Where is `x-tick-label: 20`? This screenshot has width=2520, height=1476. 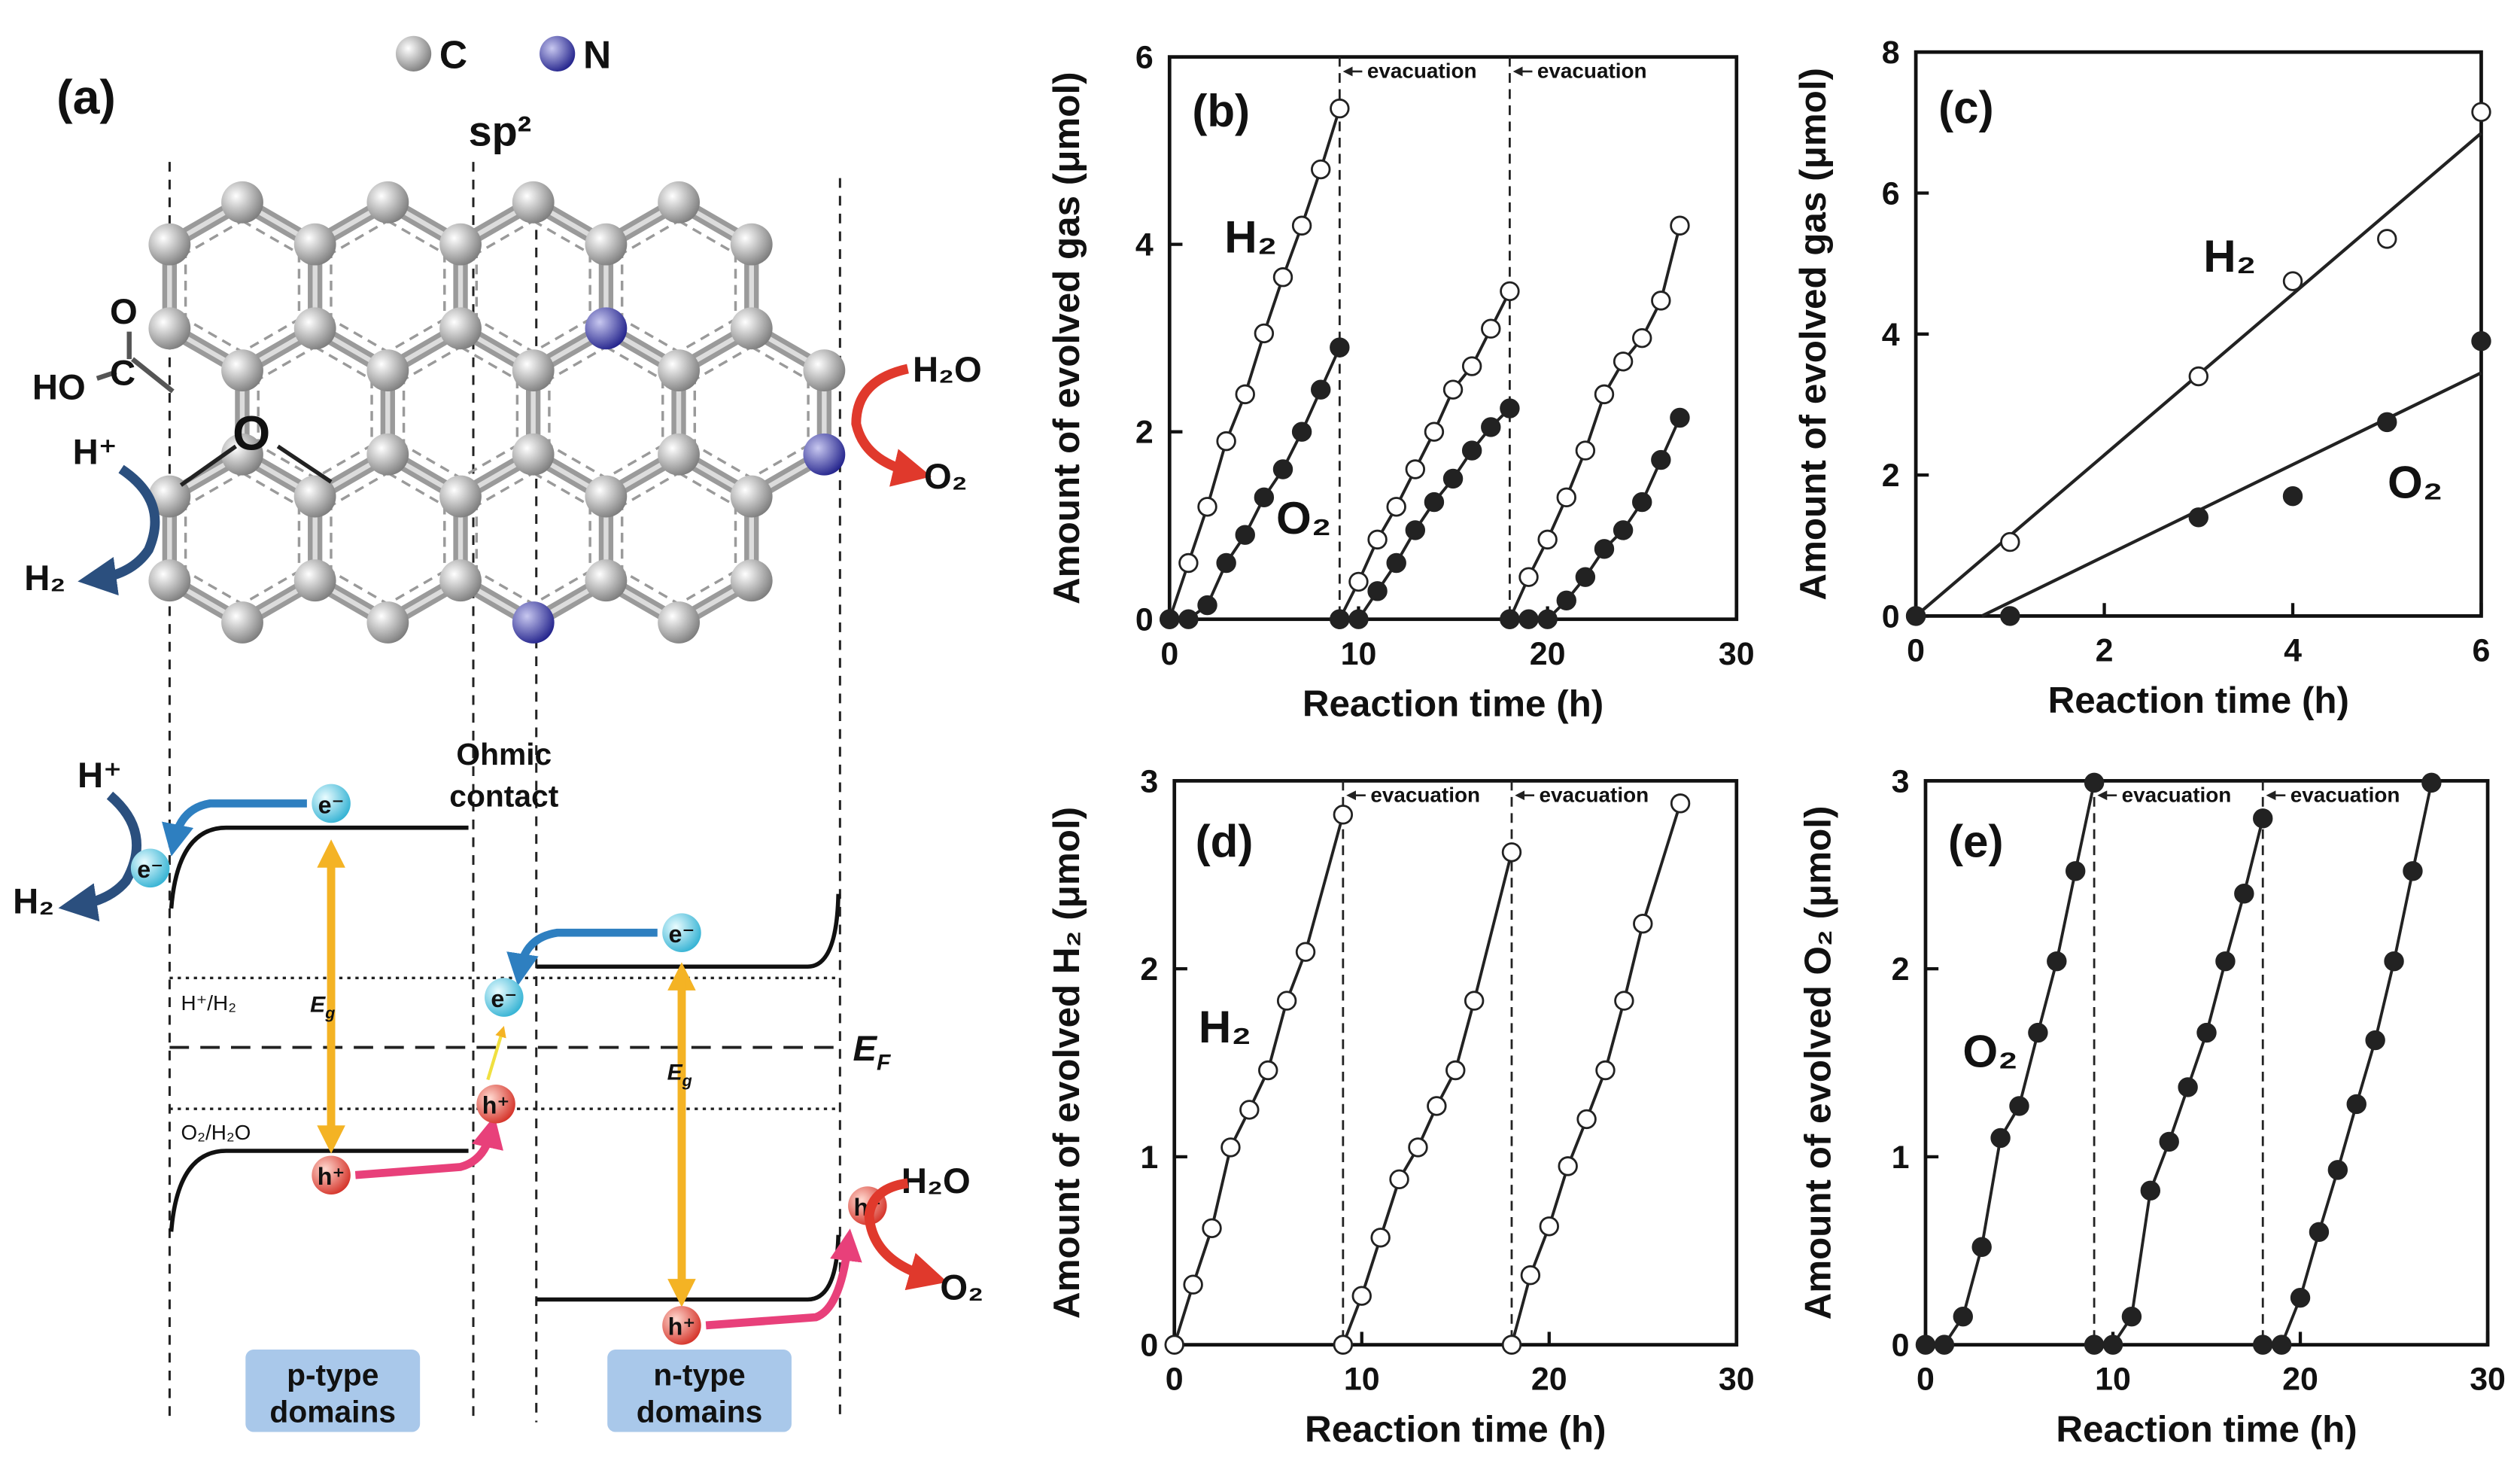 x-tick-label: 20 is located at coordinates (1548, 654).